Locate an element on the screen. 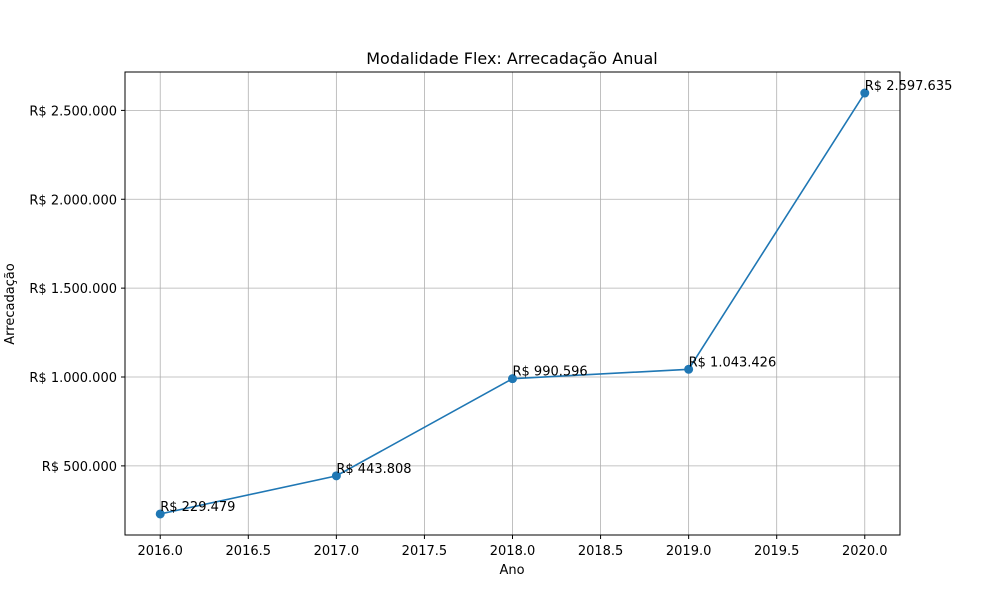 The width and height of the screenshot is (1000, 605). y-tick-label: R$ 2.000.000 is located at coordinates (73, 200).